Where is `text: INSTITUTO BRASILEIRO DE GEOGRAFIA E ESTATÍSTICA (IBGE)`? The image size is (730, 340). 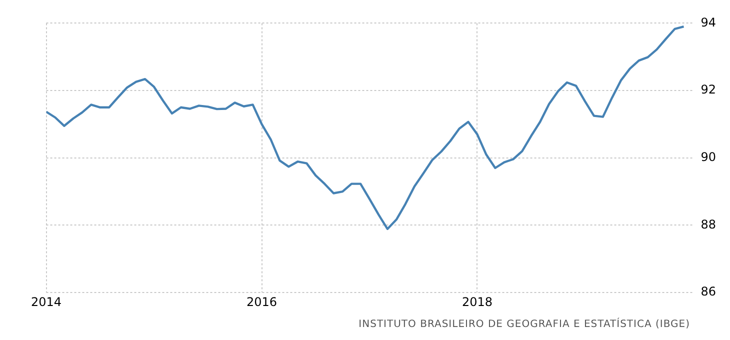 text: INSTITUTO BRASILEIRO DE GEOGRAFIA E ESTATÍSTICA (IBGE) is located at coordinates (524, 324).